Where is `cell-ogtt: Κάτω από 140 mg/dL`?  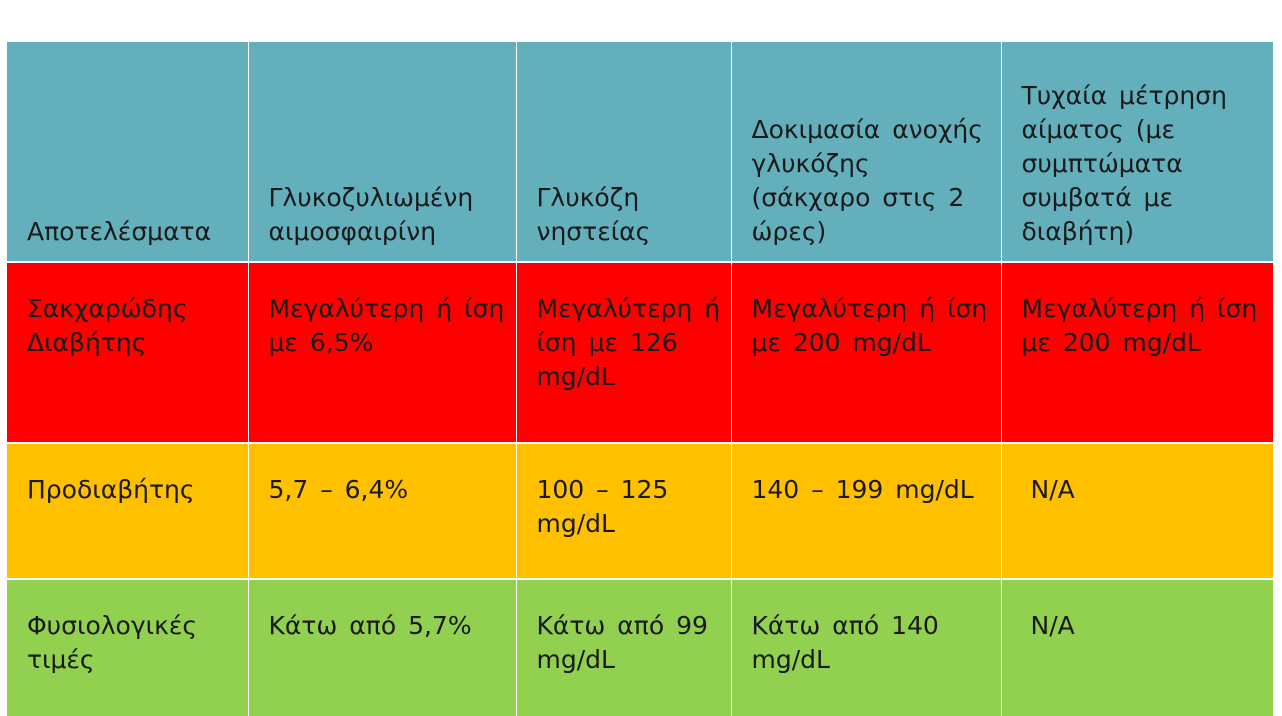
cell-ogtt: Κάτω από 140 mg/dL is located at coordinates (866, 647).